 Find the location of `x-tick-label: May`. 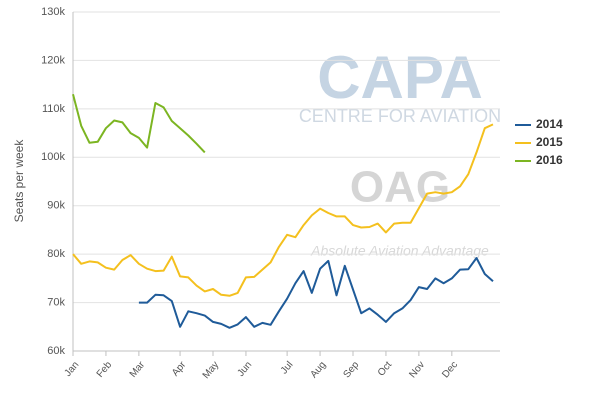

x-tick-label: May is located at coordinates (211, 371).